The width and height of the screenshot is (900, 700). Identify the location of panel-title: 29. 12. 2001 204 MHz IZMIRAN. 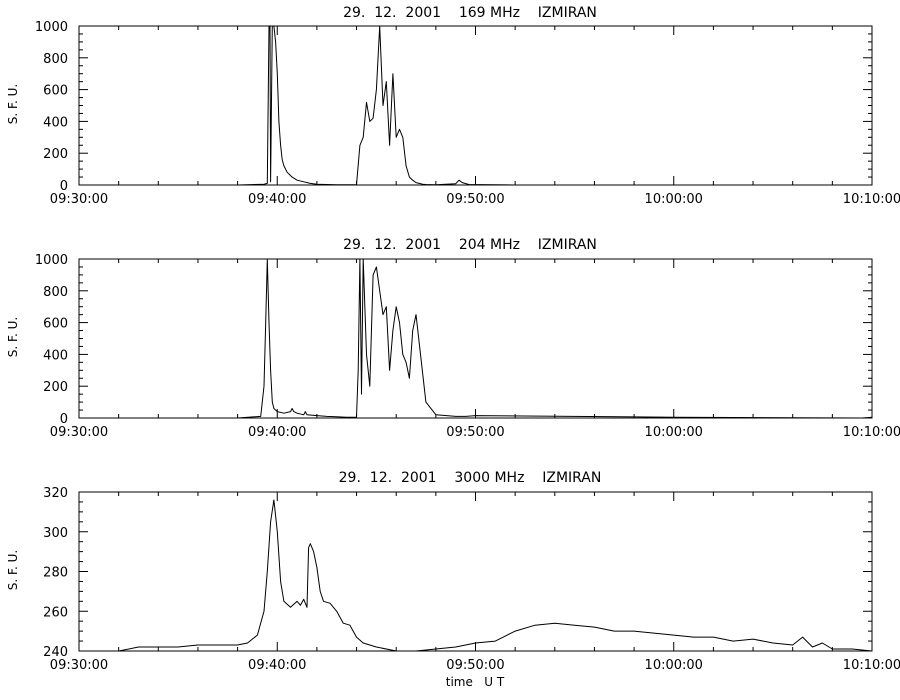
(470, 245).